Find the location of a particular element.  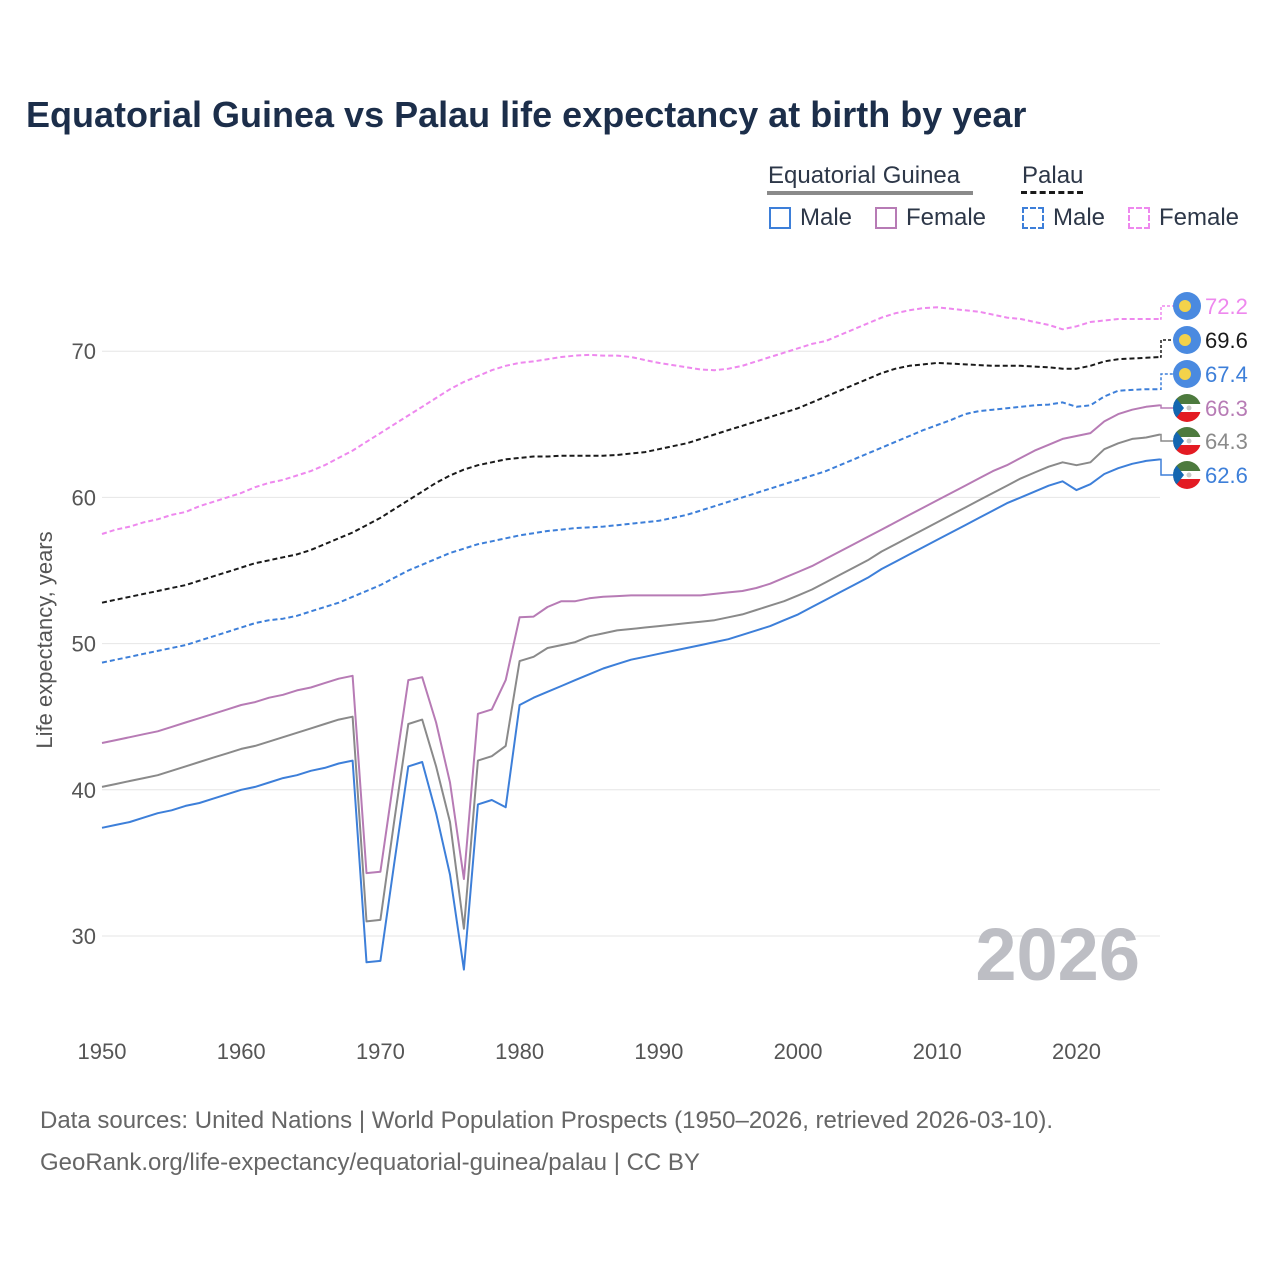

flag-palau-female is located at coordinates (1187, 306).